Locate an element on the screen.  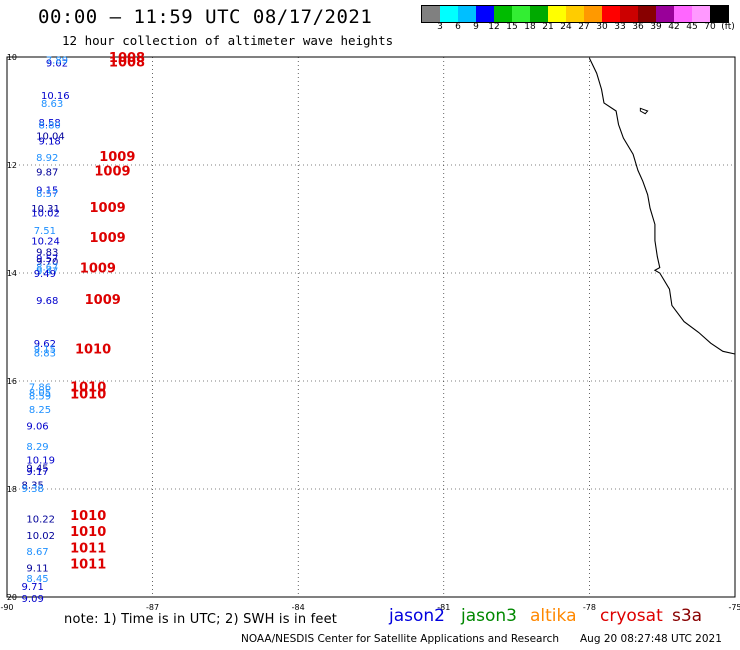
wave-height-label: 8.25 is located at coordinates (40, 410).